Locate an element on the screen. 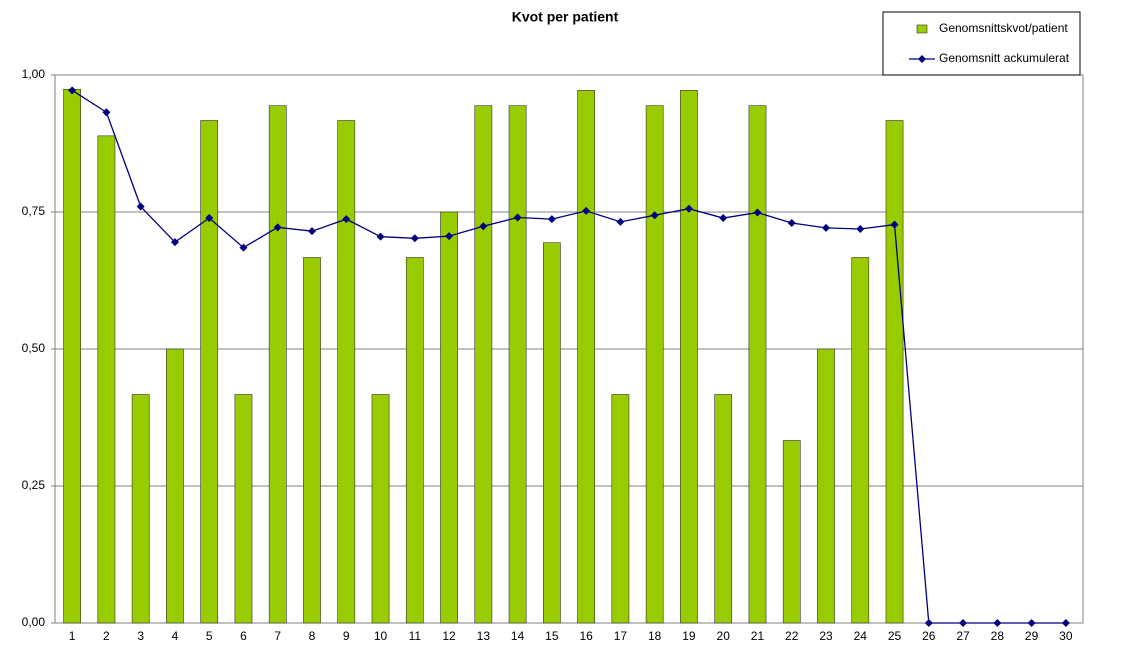  x-tick-label: 4 is located at coordinates (175, 636).